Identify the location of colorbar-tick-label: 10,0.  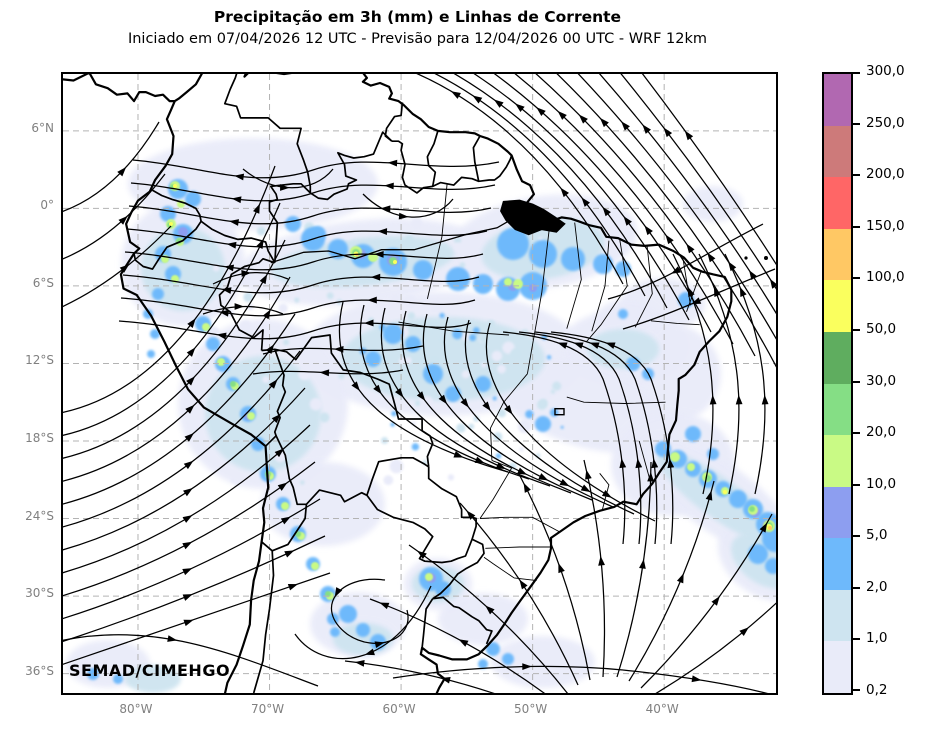
(881, 483).